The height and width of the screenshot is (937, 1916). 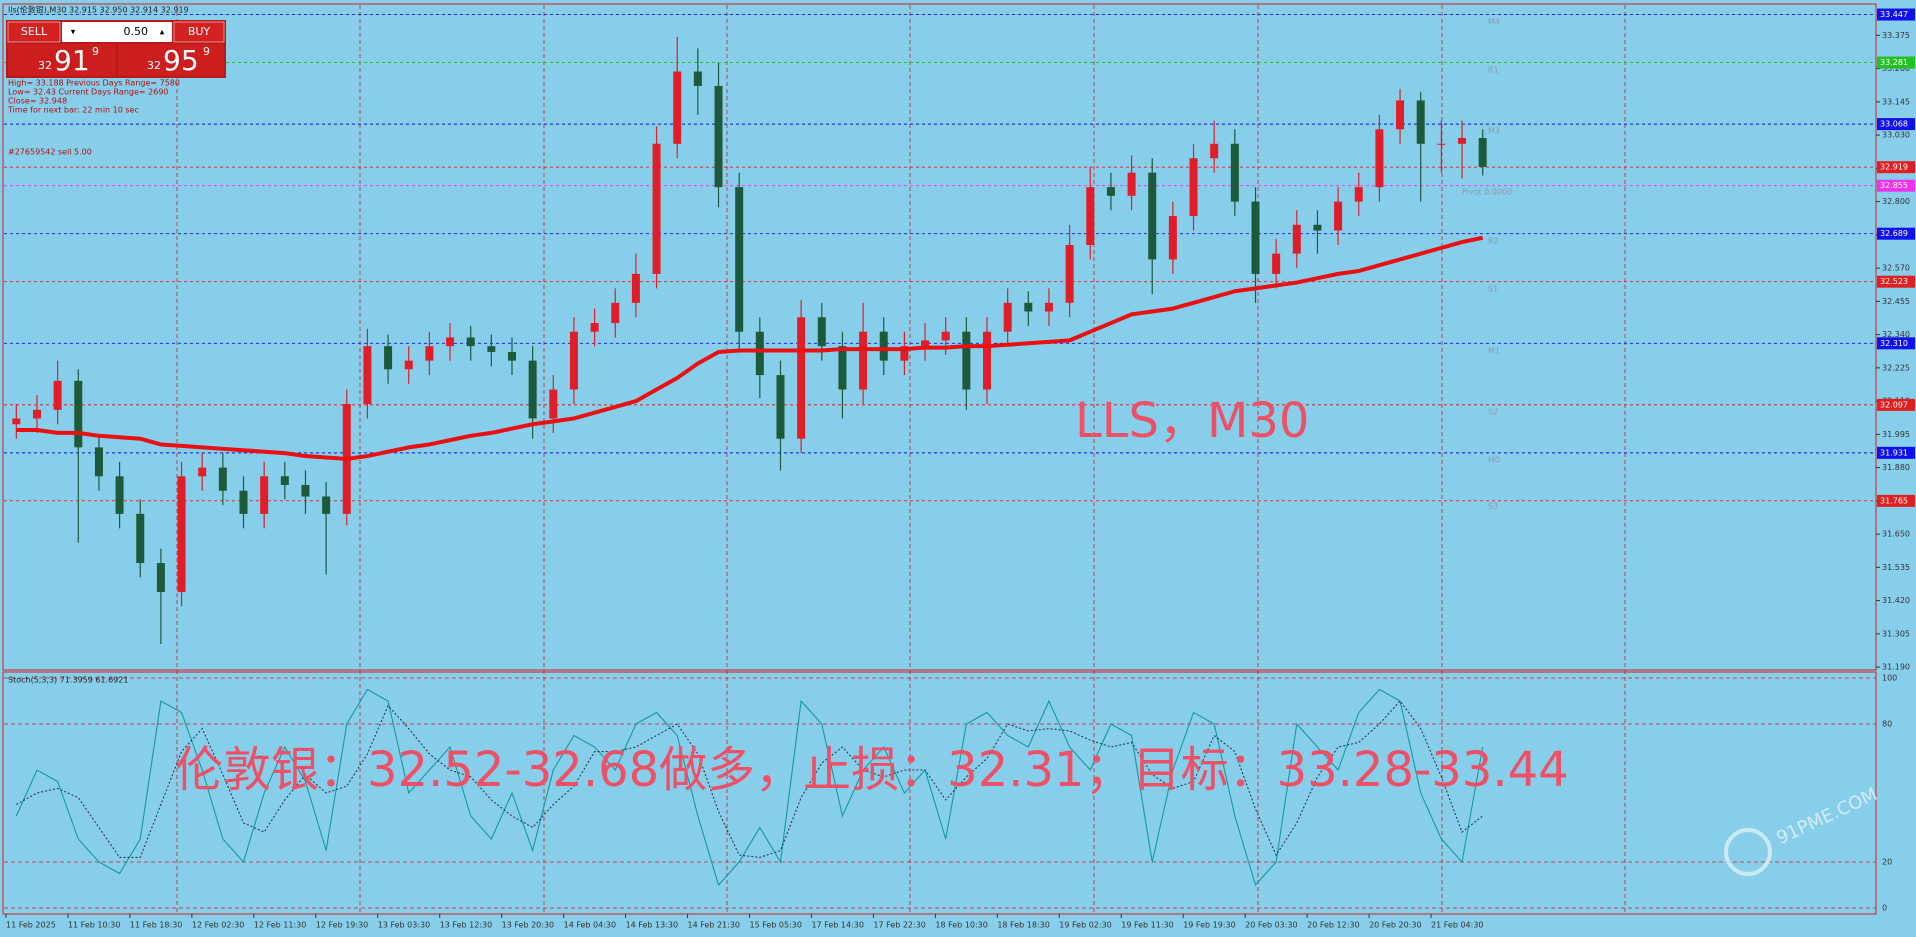 I want to click on ask-main: 95, so click(x=181, y=60).